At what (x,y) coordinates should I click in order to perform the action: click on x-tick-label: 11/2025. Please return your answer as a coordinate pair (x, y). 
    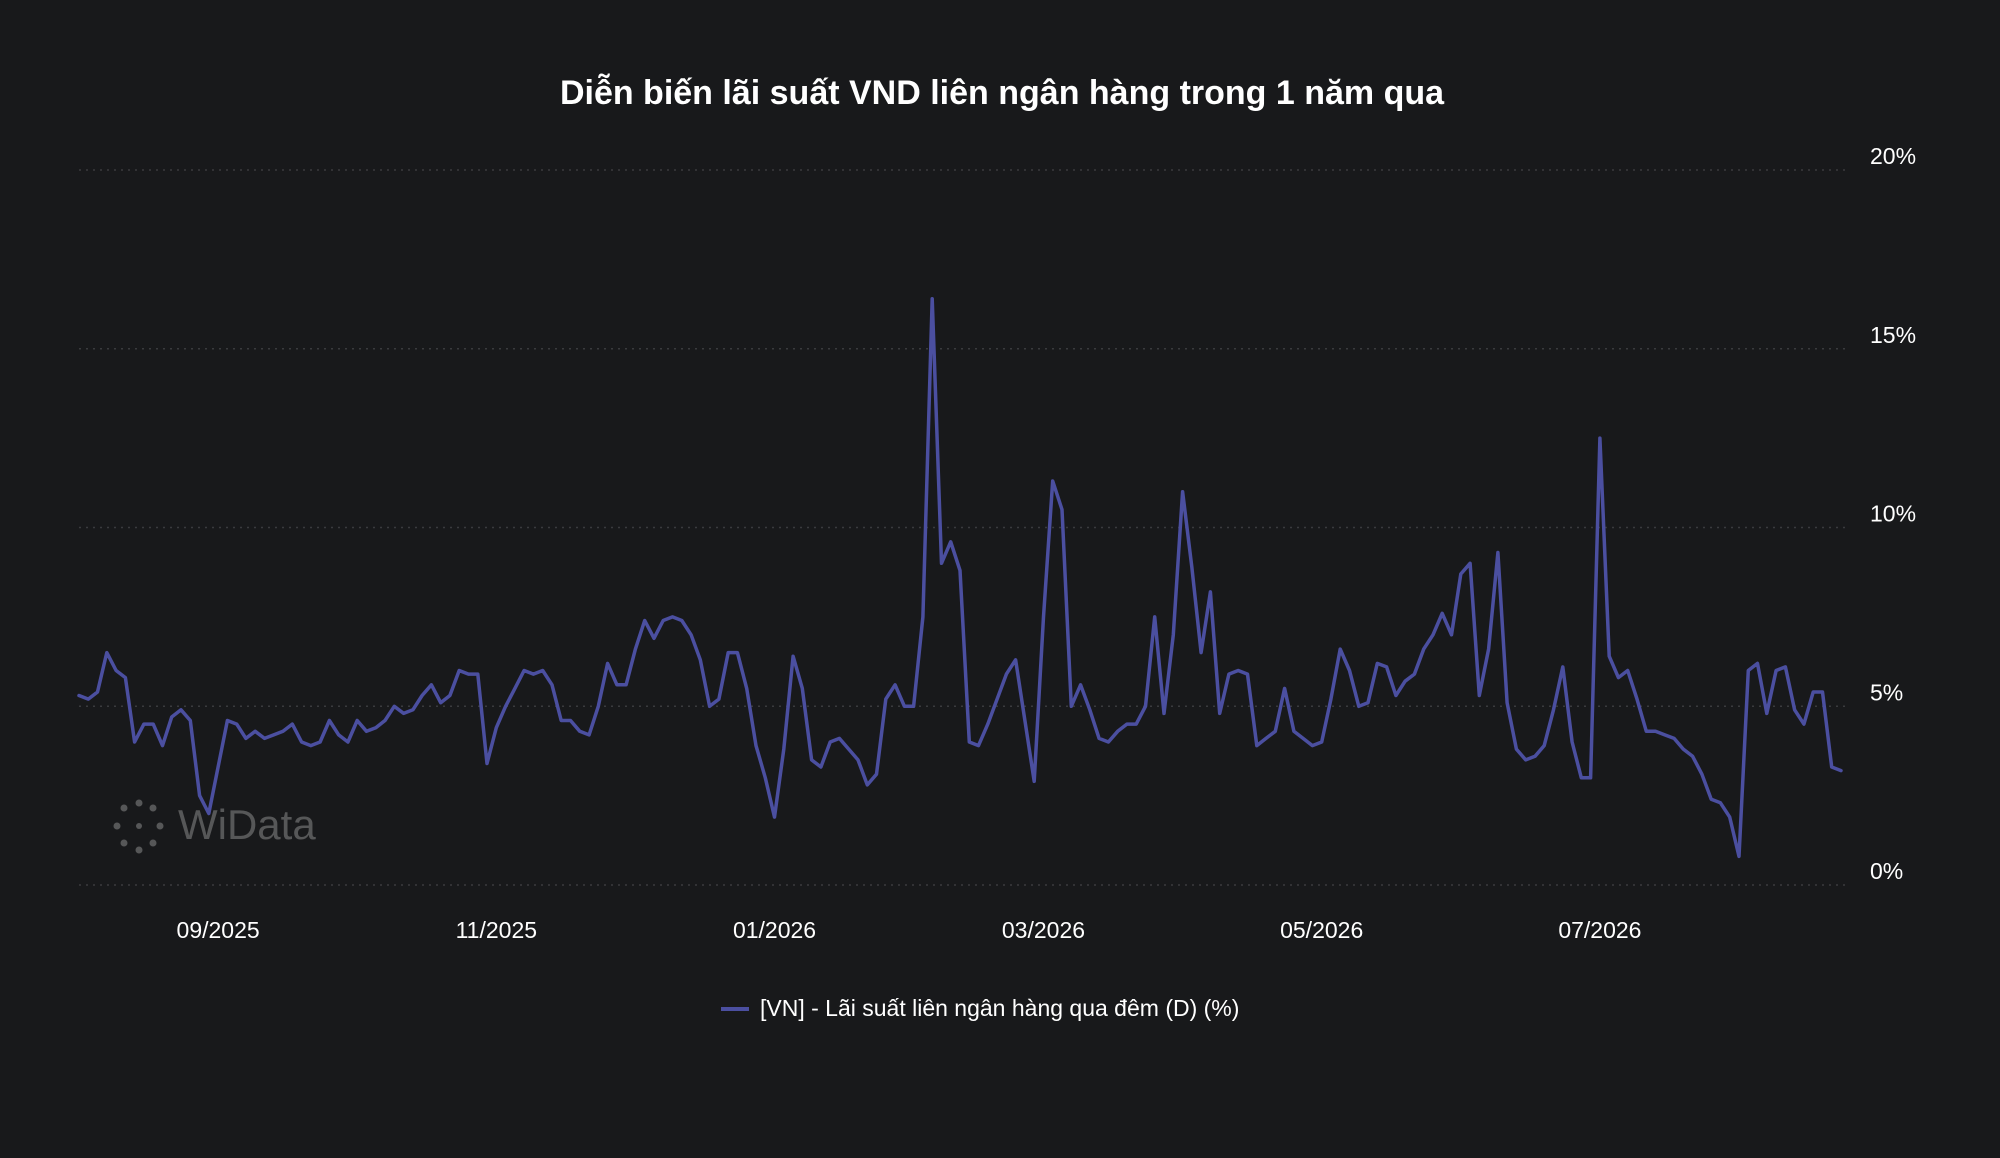
    Looking at the image, I should click on (496, 930).